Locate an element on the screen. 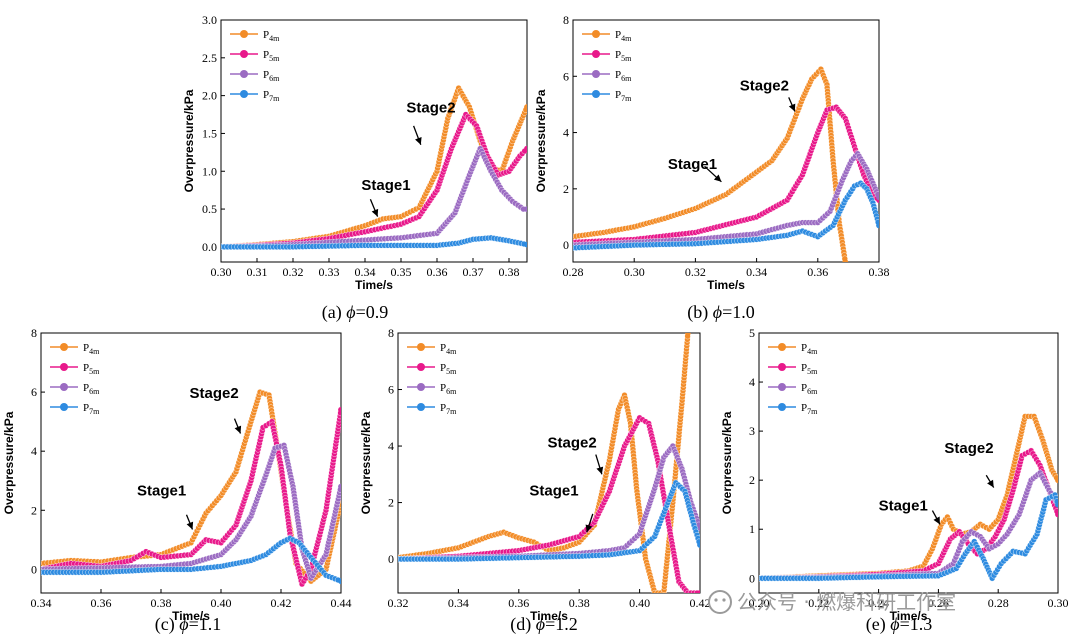  panel-e-plot-frame is located at coordinates (908, 463).